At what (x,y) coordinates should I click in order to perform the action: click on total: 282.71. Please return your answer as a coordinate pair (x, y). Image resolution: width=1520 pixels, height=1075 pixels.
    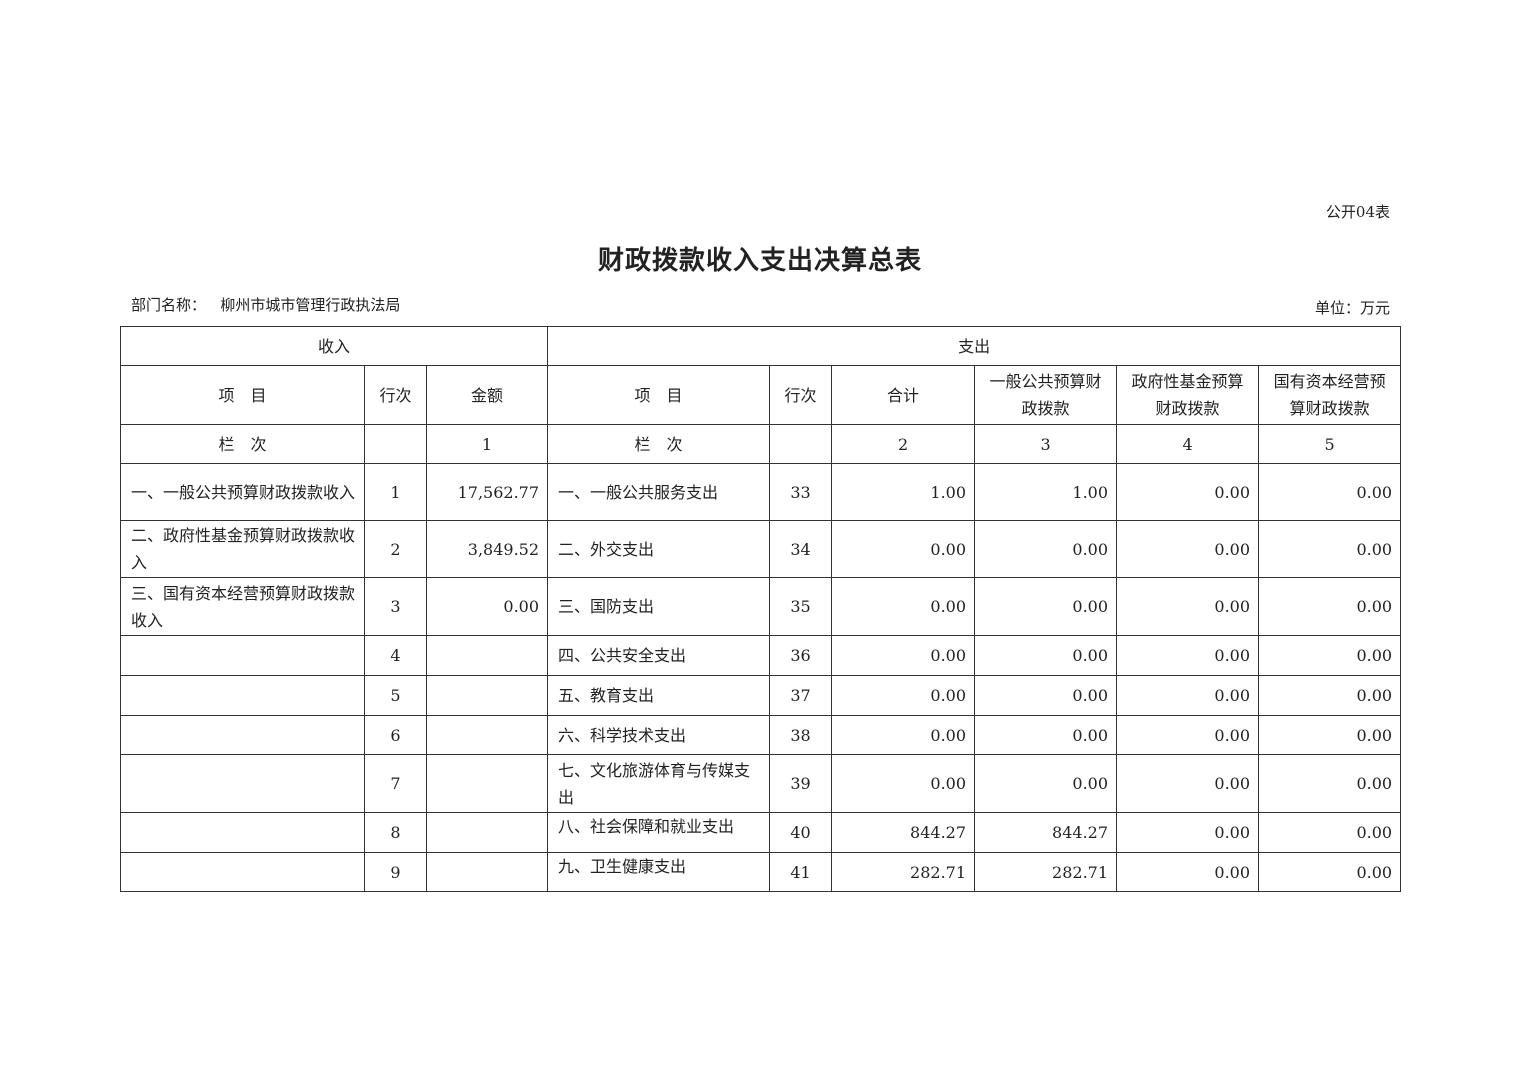
    Looking at the image, I should click on (903, 872).